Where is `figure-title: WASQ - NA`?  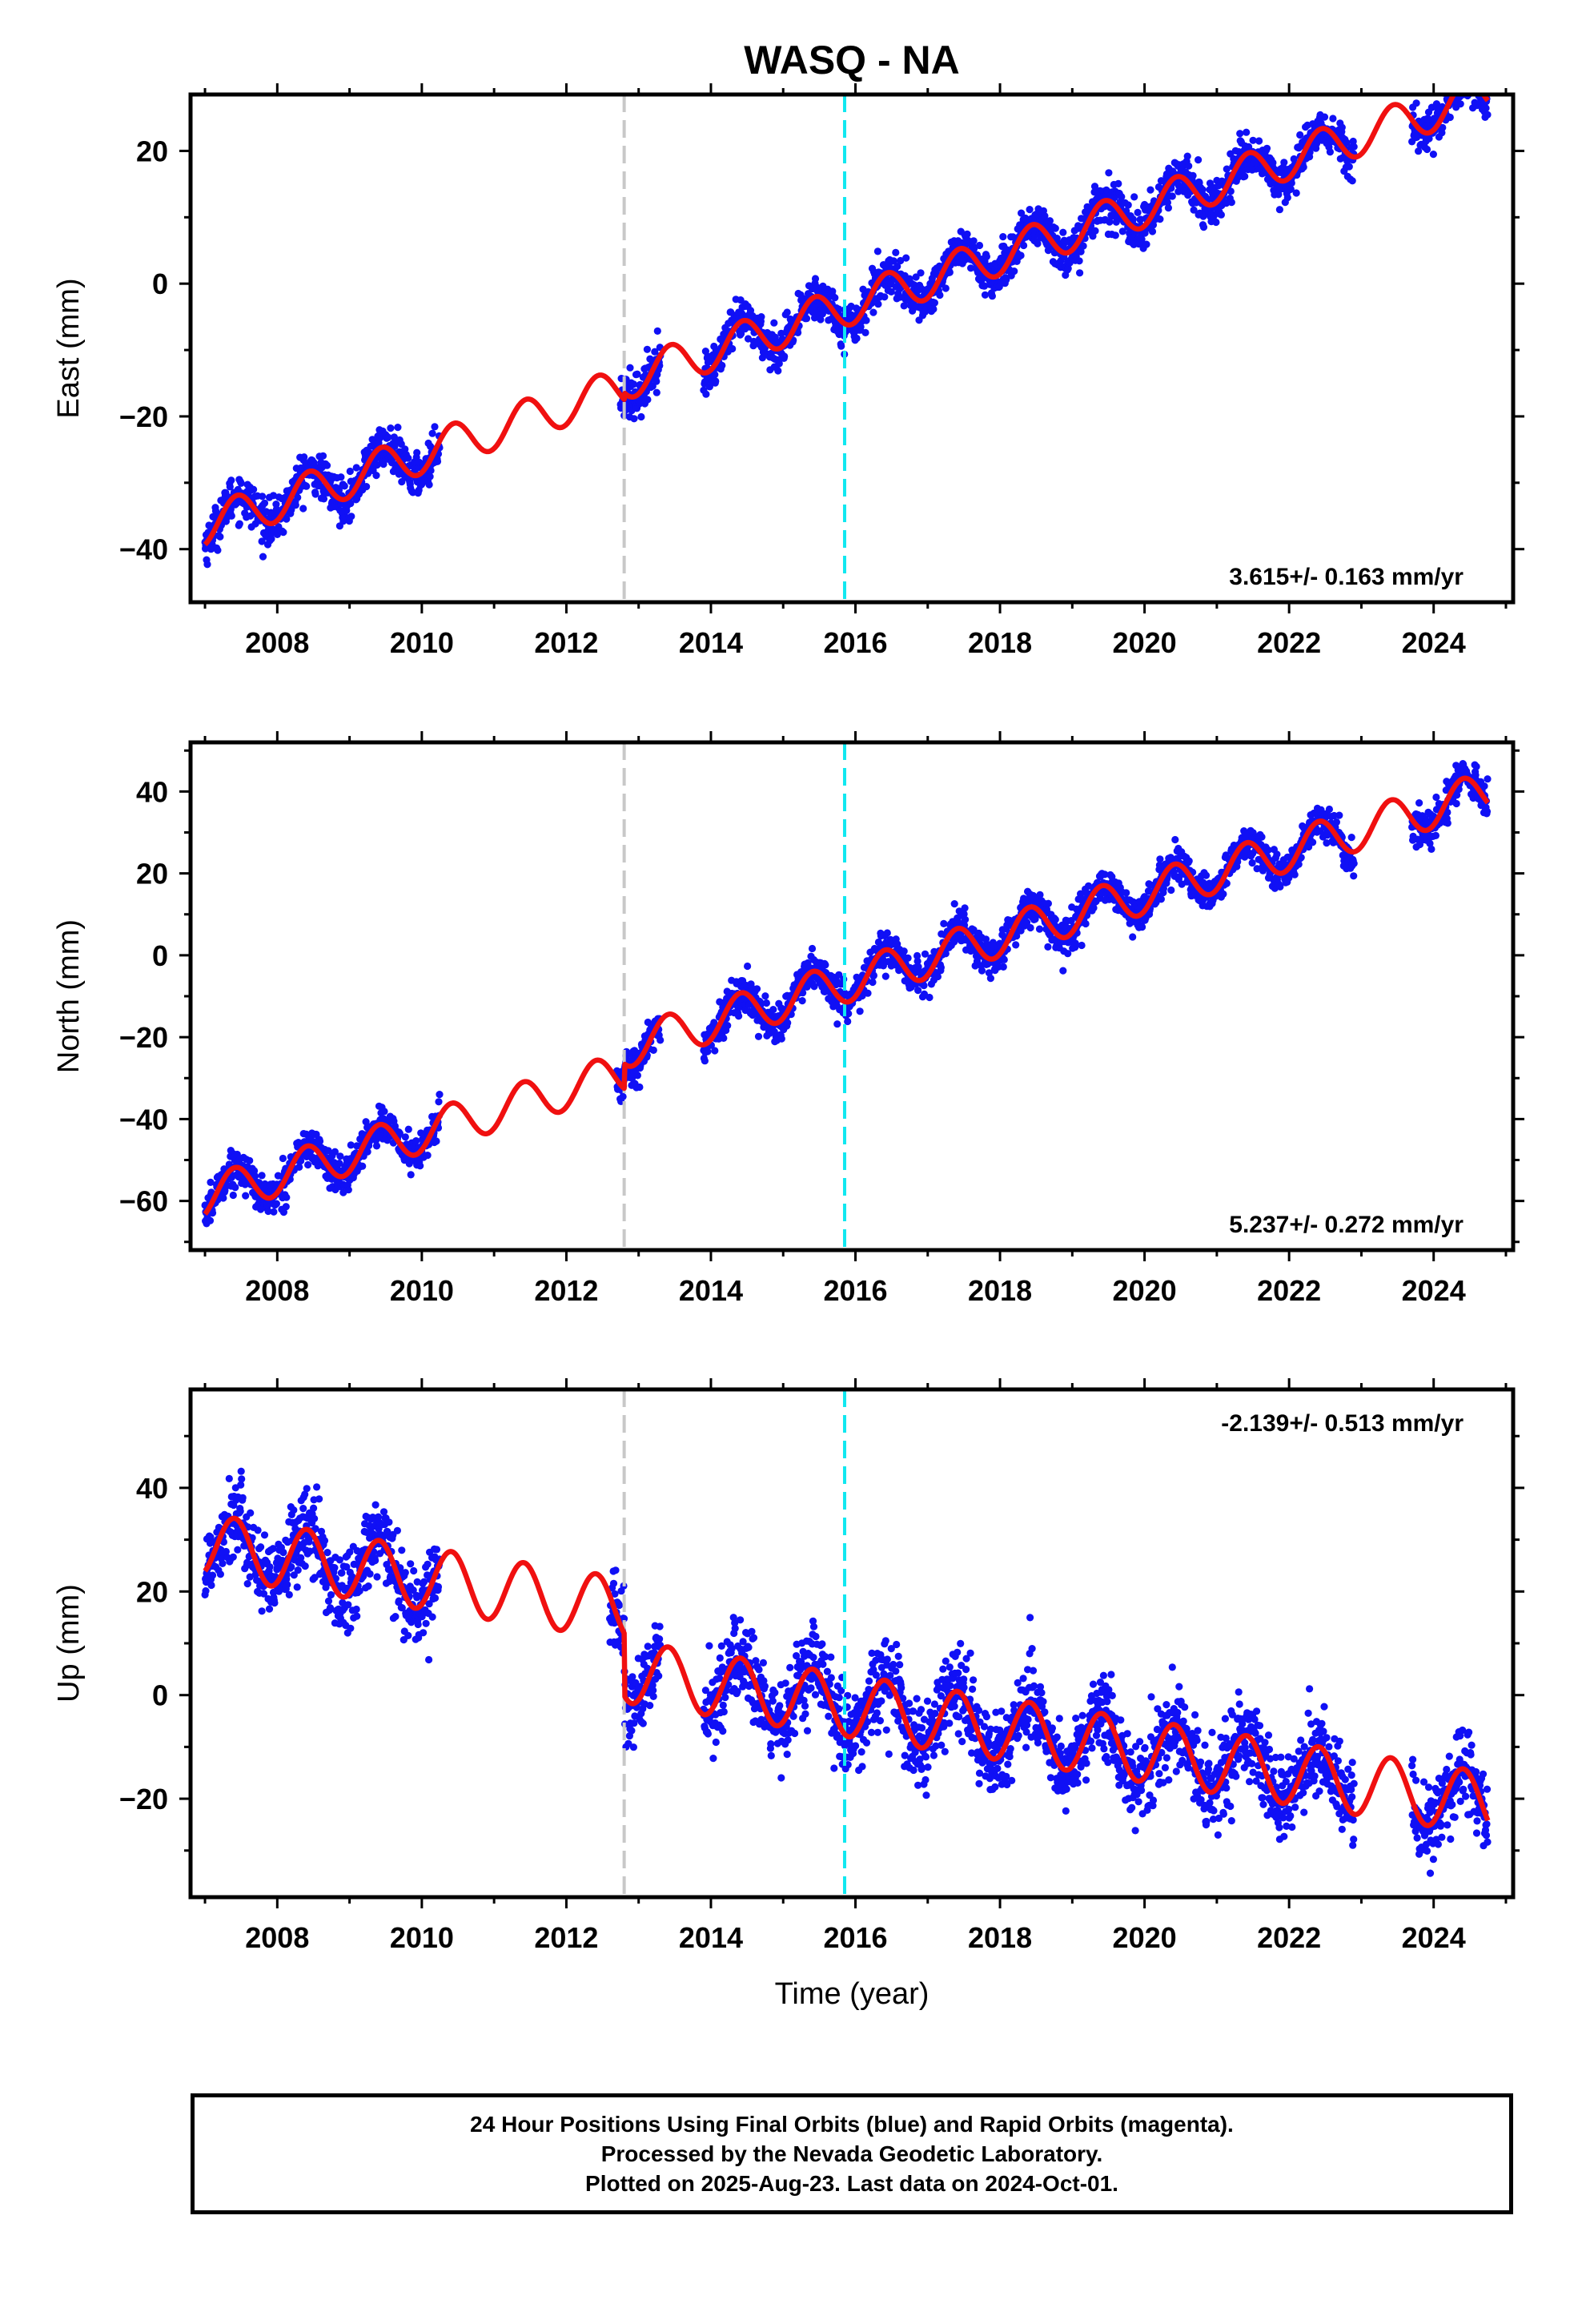
figure-title: WASQ - NA is located at coordinates (851, 60).